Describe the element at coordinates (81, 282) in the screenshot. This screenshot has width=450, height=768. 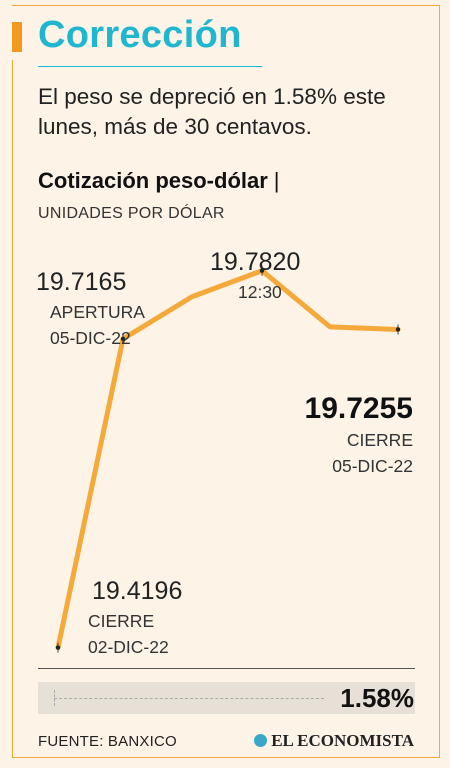
I see `open-value-label: 19.7165` at that location.